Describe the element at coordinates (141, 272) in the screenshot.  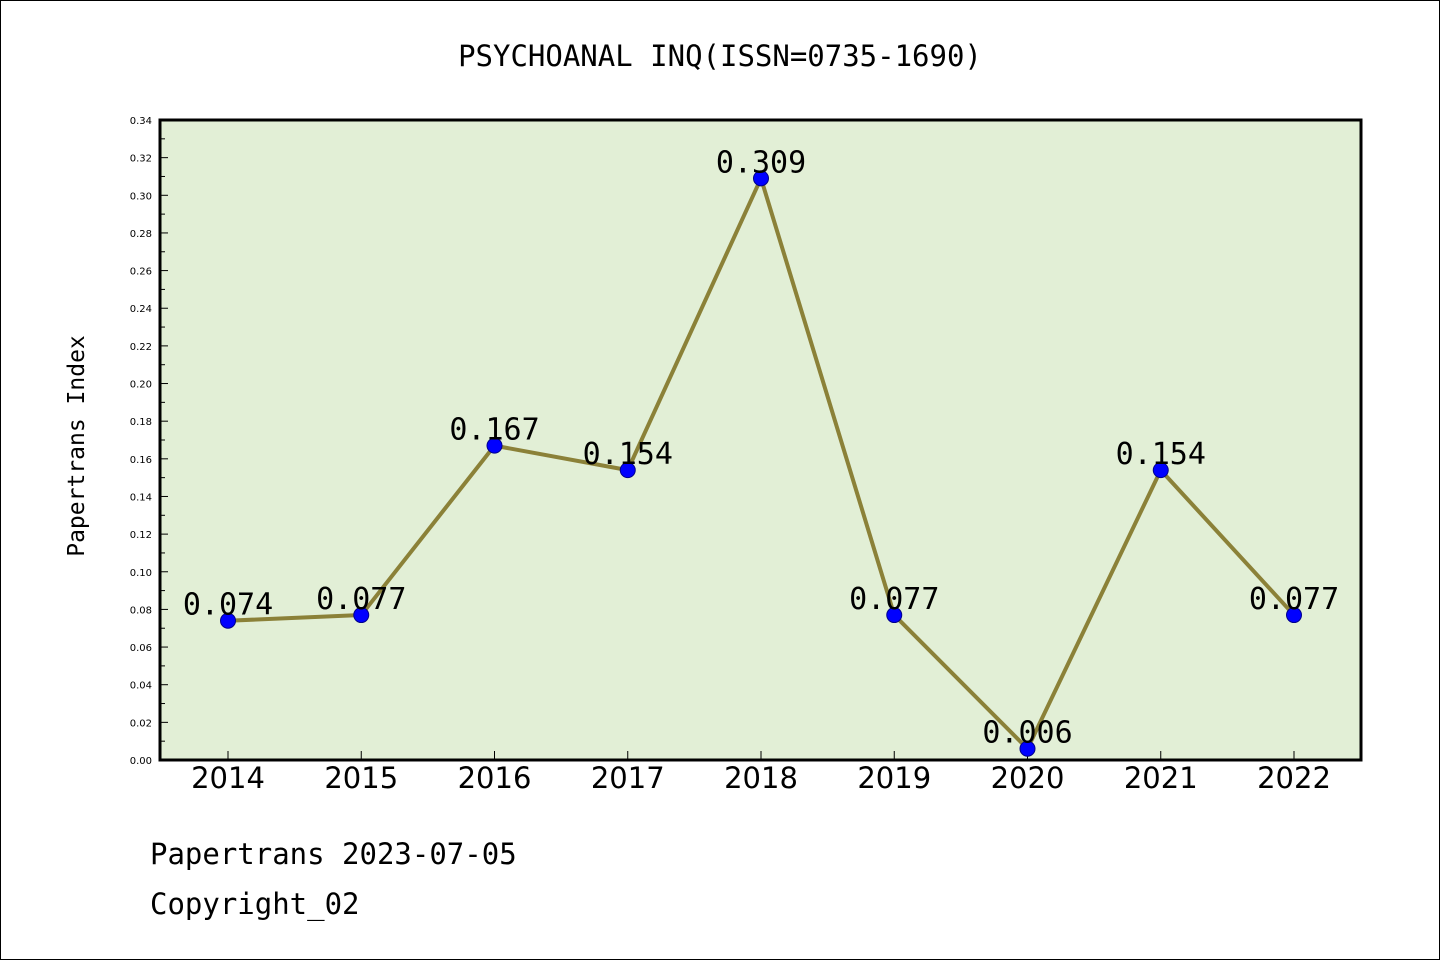
I see `y-tick-label: 0.26` at that location.